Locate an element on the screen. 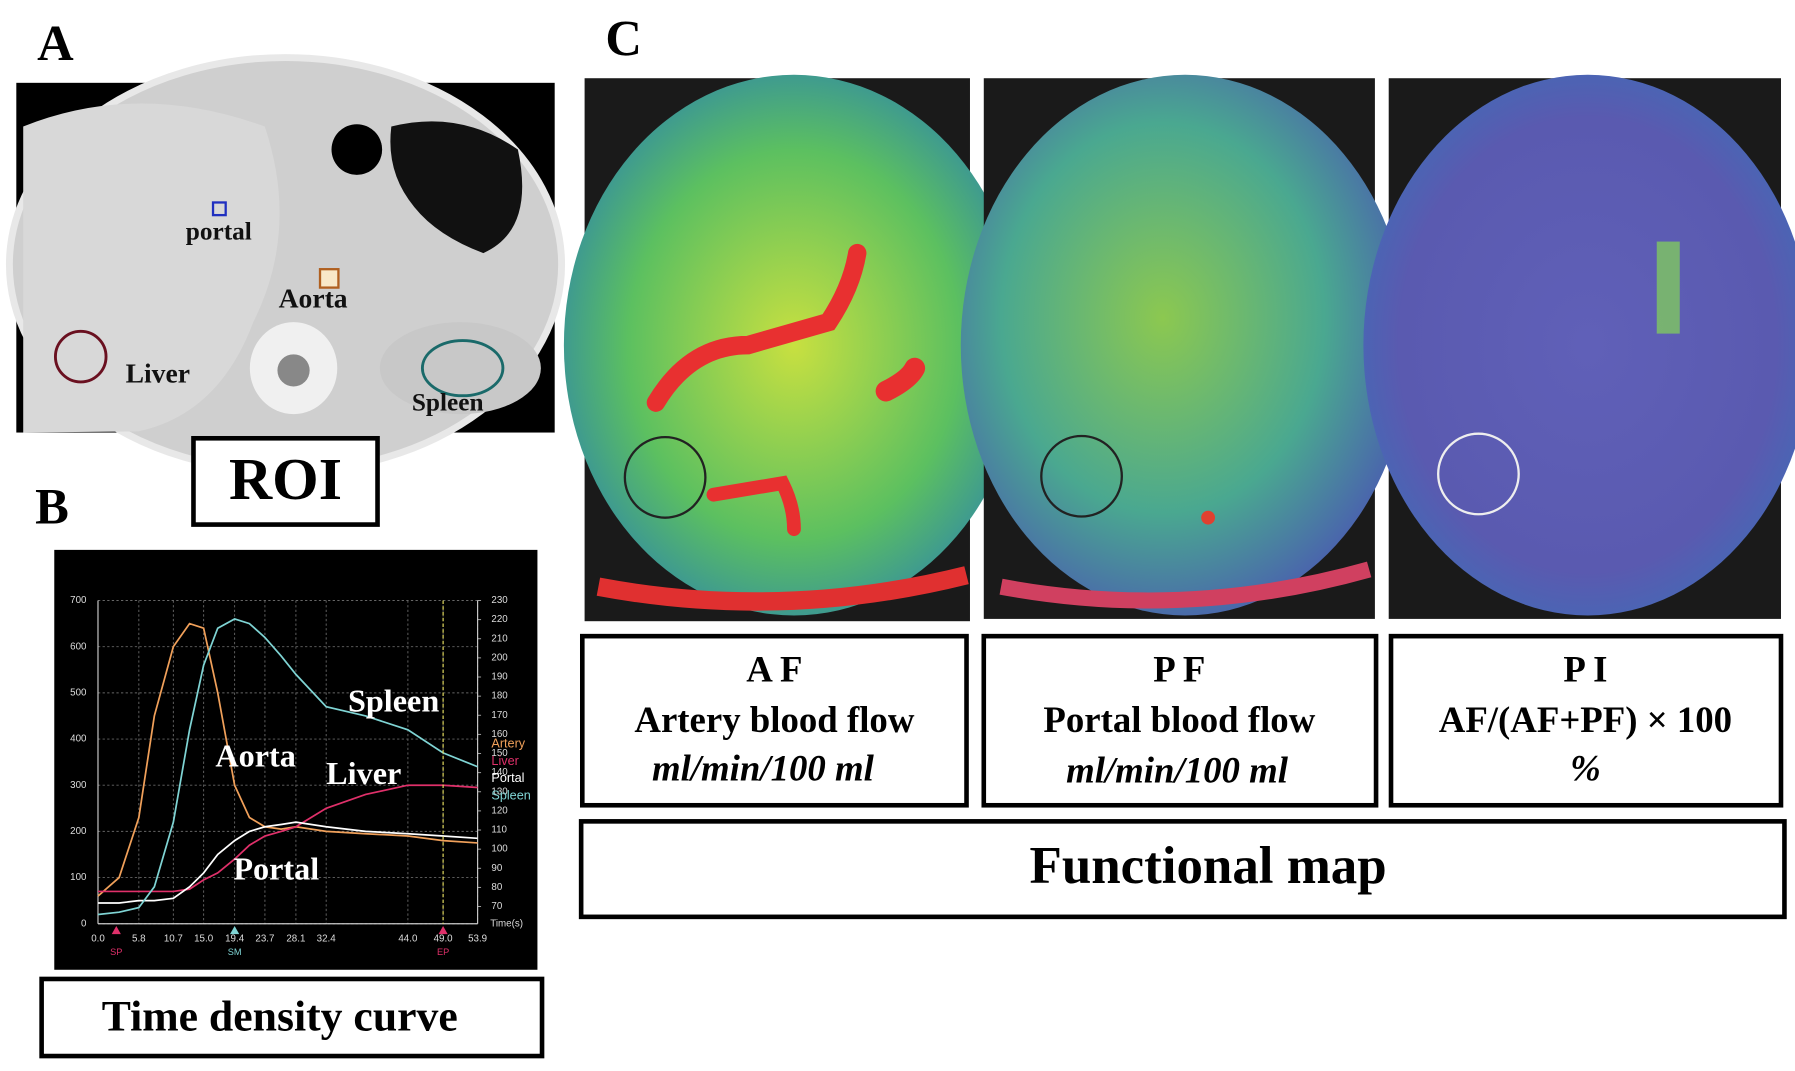 The width and height of the screenshot is (1795, 1071). curve-annotation: Liver is located at coordinates (363, 773).